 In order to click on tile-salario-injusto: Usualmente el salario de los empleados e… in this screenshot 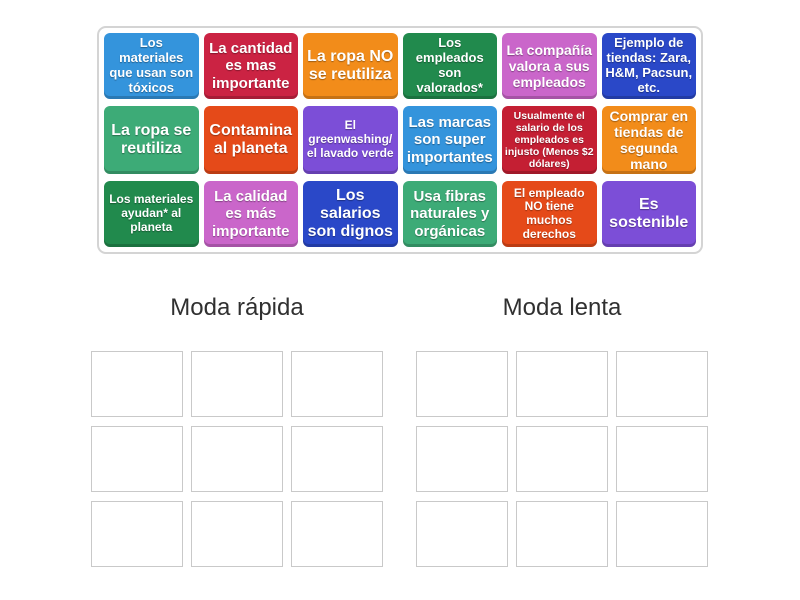, I will do `click(549, 140)`.